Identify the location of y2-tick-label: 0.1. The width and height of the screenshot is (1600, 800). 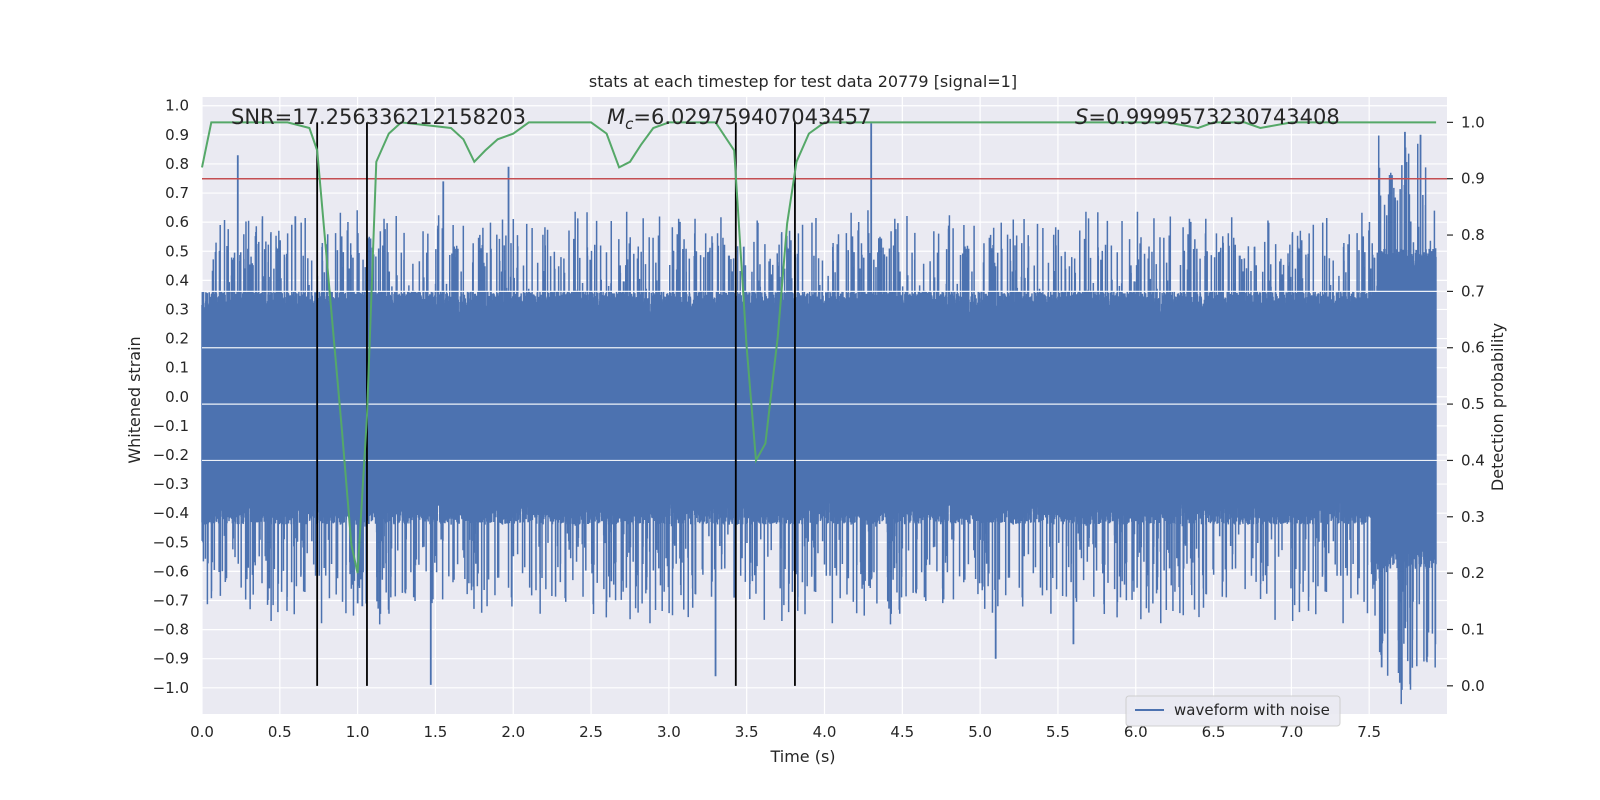
(1473, 629).